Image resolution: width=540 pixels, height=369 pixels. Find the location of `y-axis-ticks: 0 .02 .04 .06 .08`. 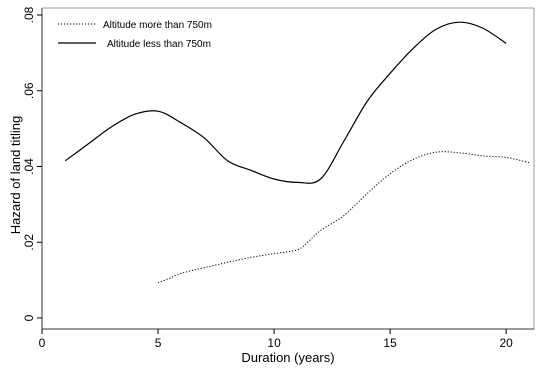

y-axis-ticks: 0 .02 .04 .06 .08 is located at coordinates (32, 163).